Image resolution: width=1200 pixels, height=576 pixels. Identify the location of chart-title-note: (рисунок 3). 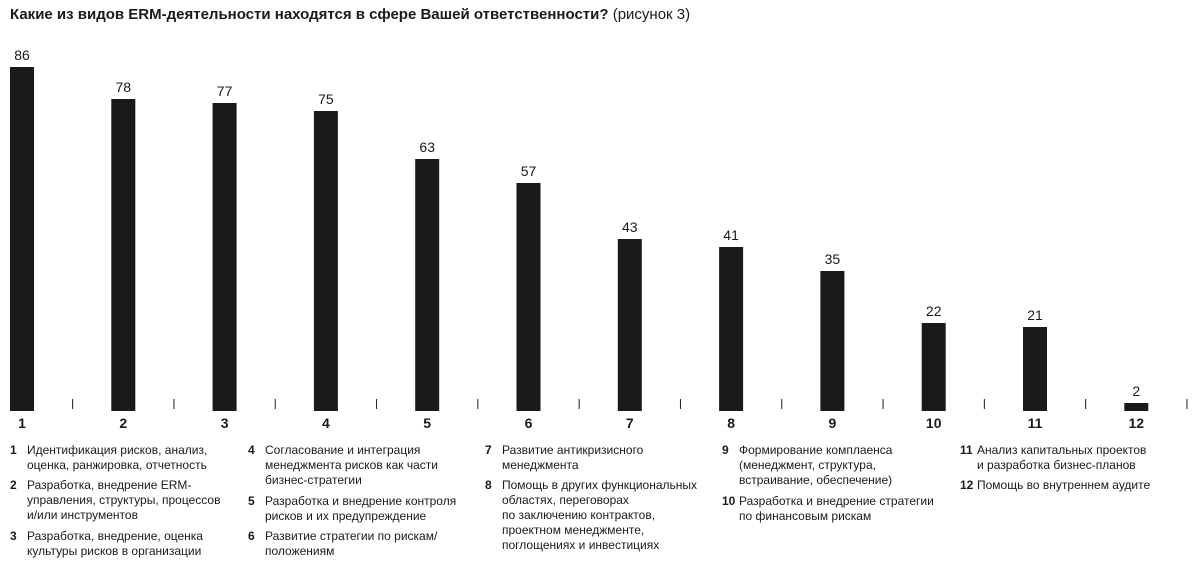
(651, 14).